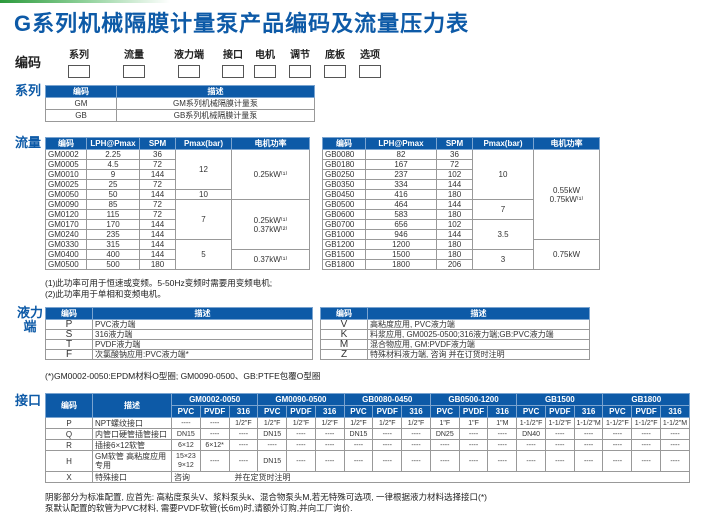  I want to click on code-slot-label: 调节, so click(300, 55).